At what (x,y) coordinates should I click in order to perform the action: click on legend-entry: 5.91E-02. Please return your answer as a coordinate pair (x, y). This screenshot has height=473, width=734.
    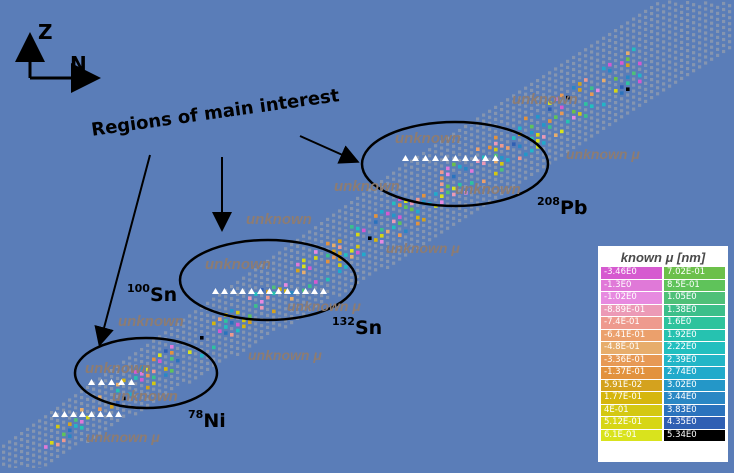
    Looking at the image, I should click on (631, 385).